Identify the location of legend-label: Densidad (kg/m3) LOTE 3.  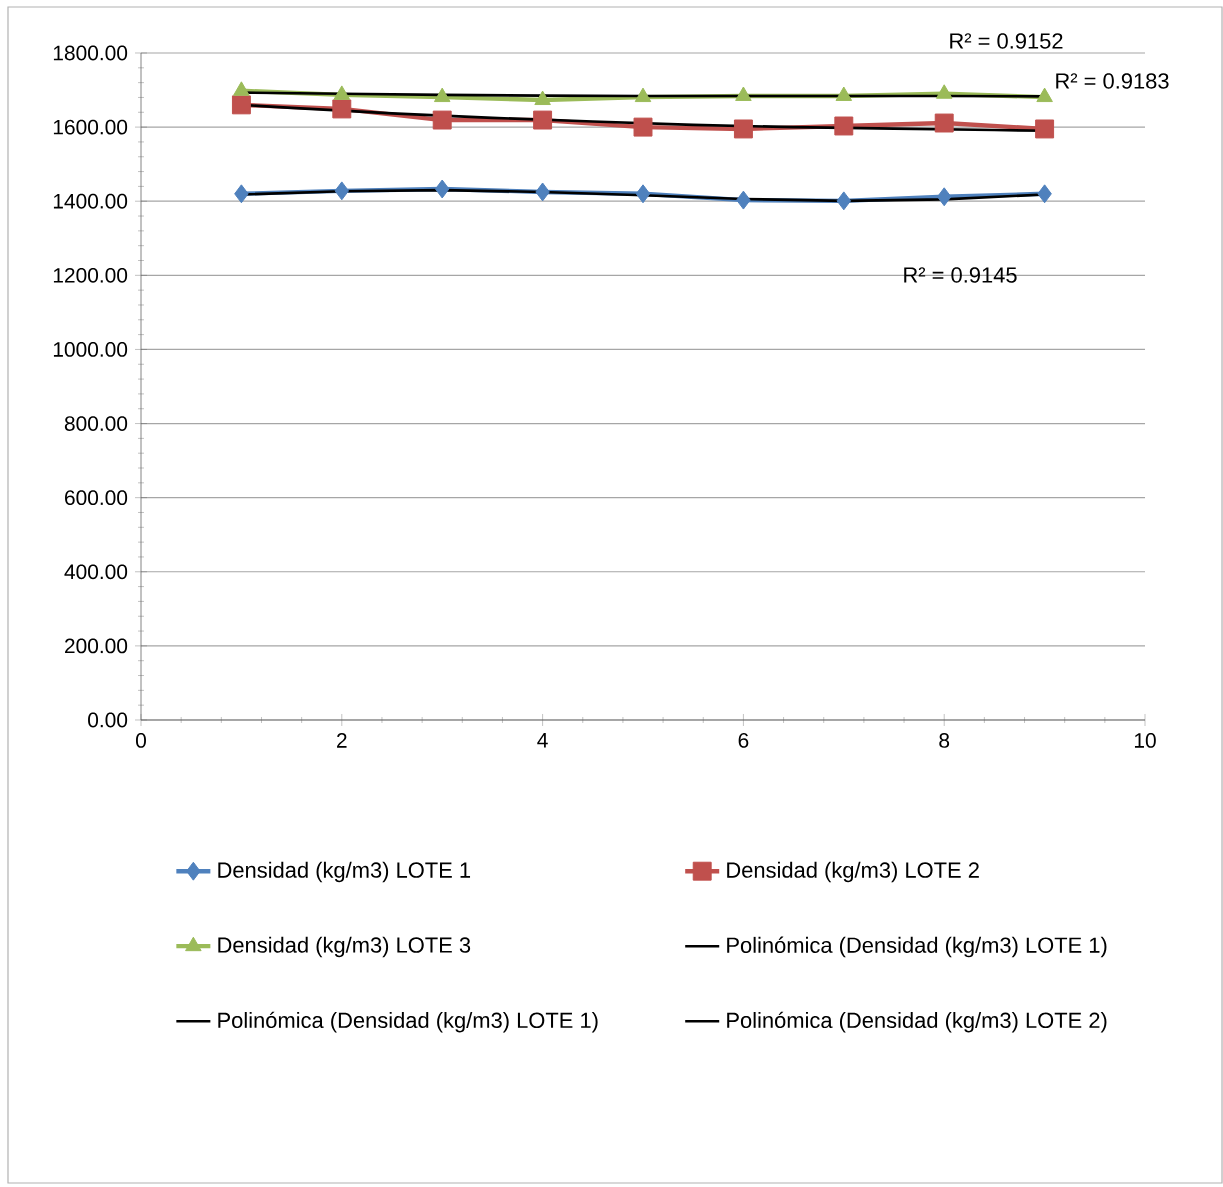
(344, 947).